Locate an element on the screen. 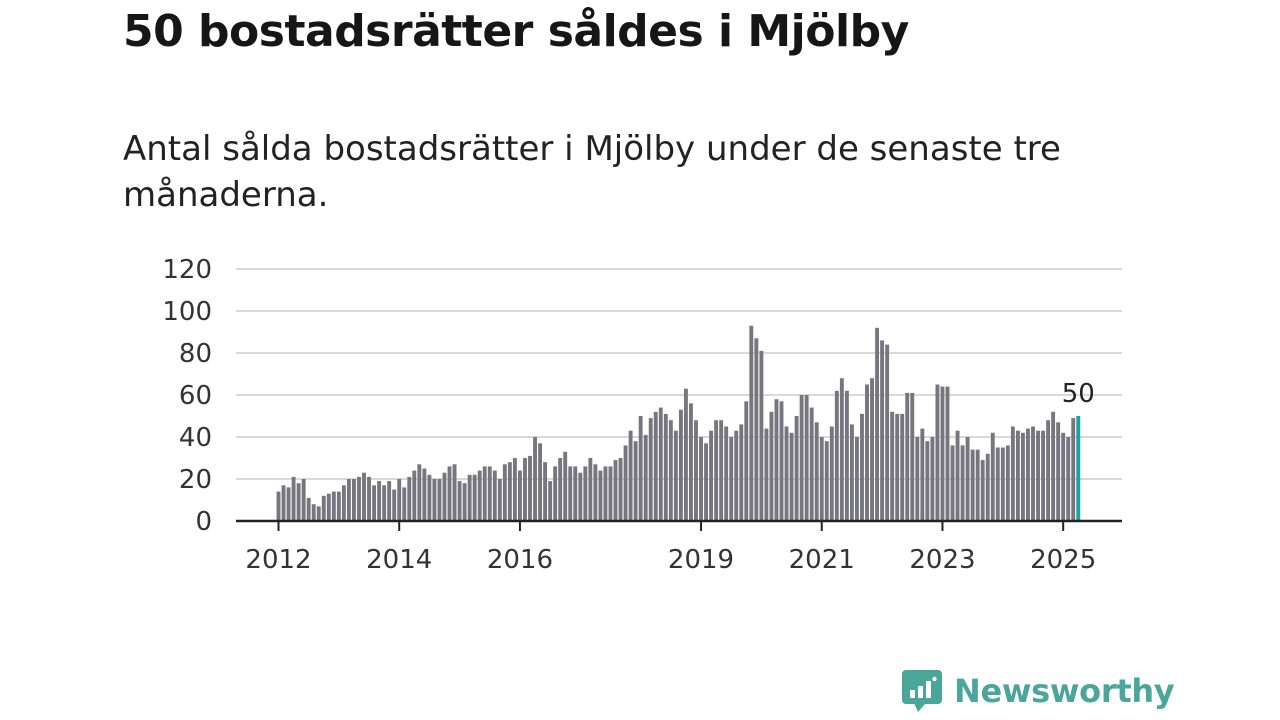 The image size is (1280, 720). x-tick-label: 2021 is located at coordinates (822, 560).